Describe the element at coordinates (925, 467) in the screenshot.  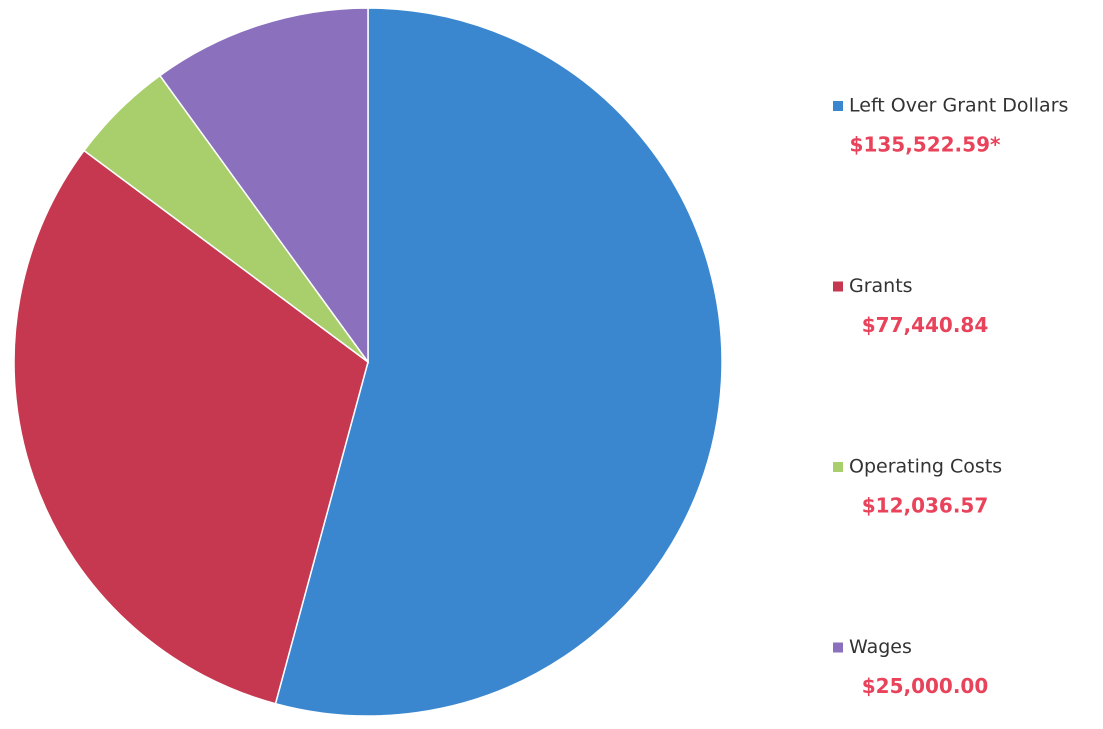
I see `legend-label: Operating Costs` at that location.